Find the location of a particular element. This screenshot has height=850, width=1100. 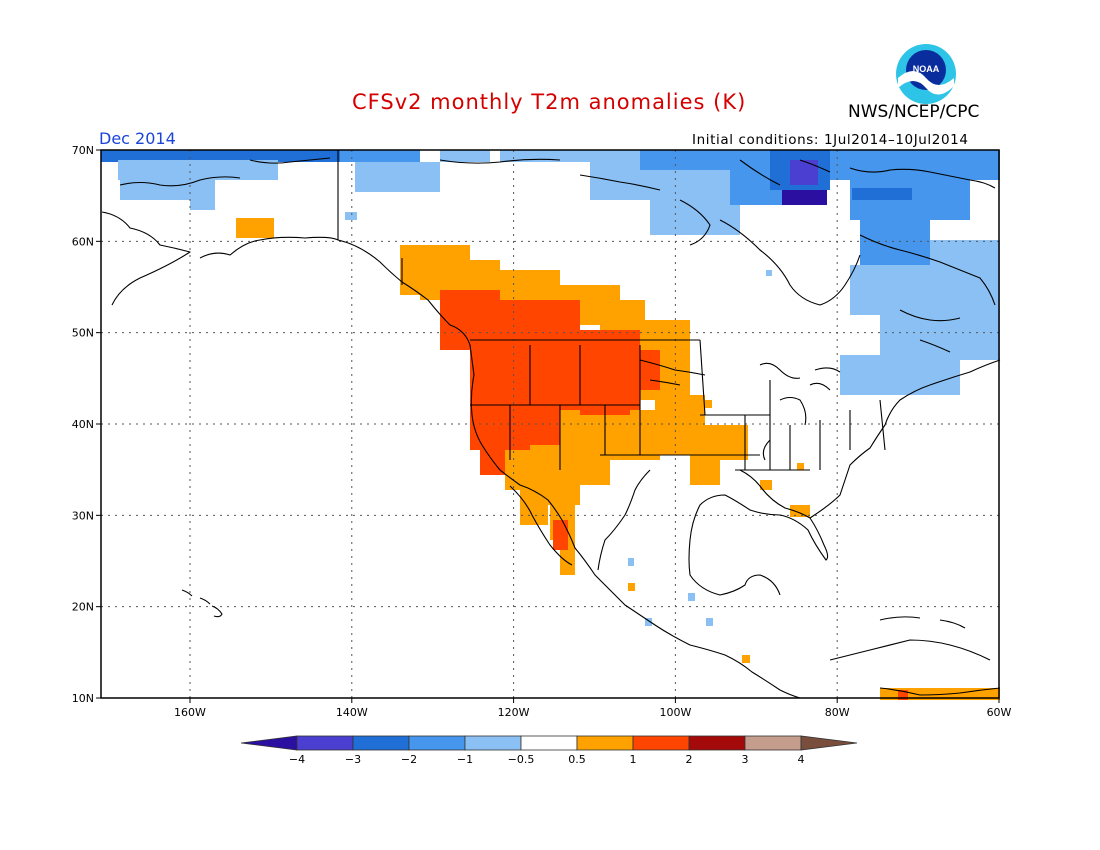

colorbar-tick-label: −1 is located at coordinates (465, 759).